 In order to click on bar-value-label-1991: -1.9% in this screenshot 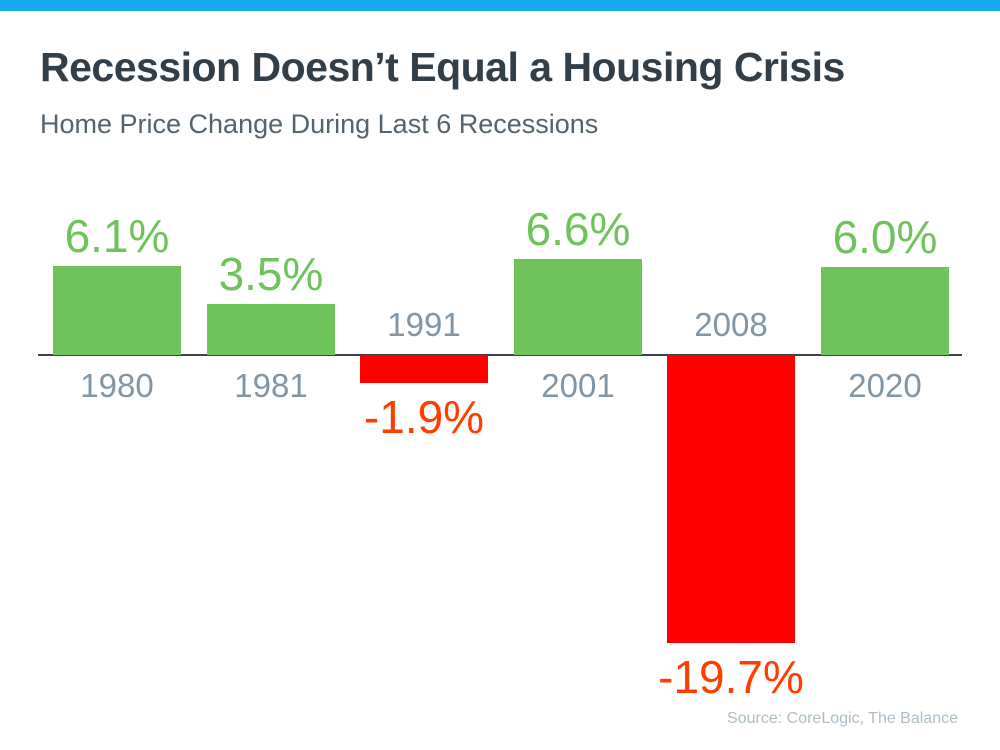, I will do `click(424, 417)`.